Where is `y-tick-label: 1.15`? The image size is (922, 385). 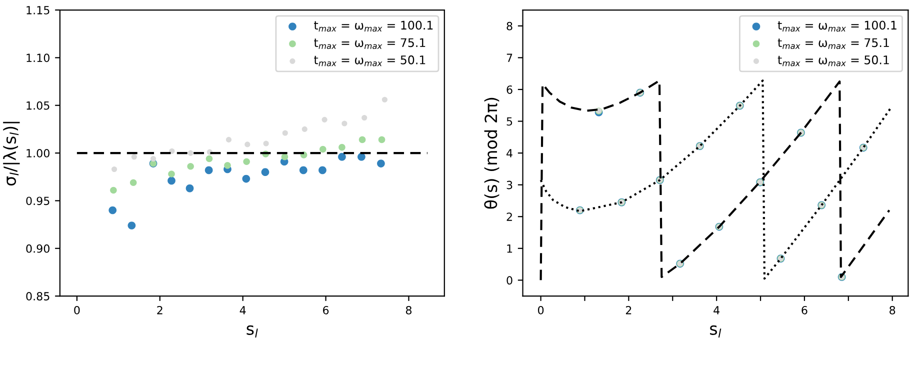 y-tick-label: 1.15 is located at coordinates (38, 10).